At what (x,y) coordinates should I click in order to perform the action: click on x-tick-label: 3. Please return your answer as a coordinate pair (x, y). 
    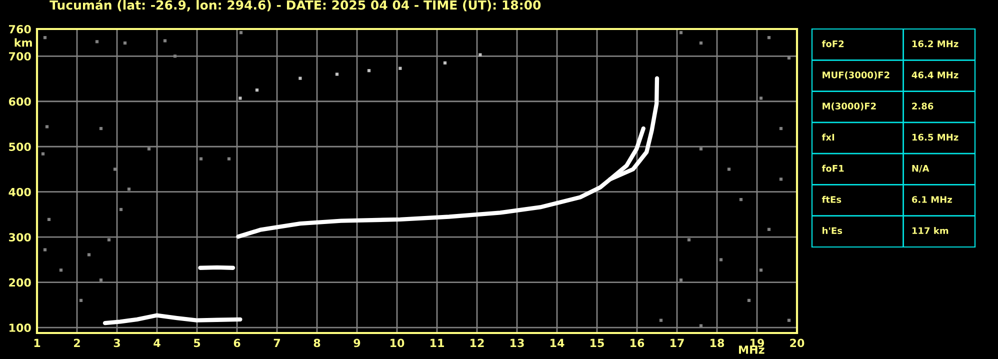
    Looking at the image, I should click on (117, 343).